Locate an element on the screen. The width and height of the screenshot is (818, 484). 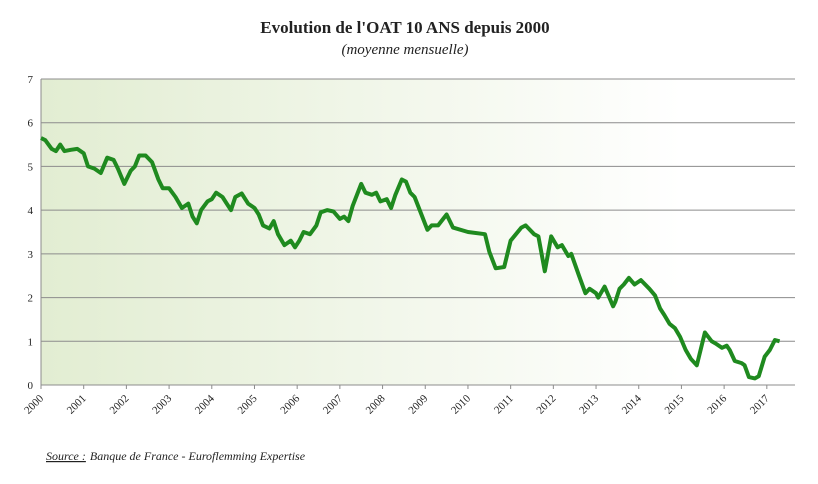
y-tick-label: 0 is located at coordinates (31, 386).